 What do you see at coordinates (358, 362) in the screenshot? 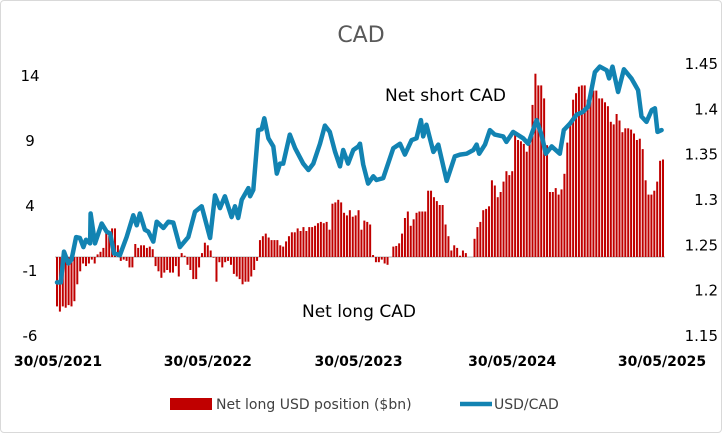
I see `x-tick-label: 30/05/2023` at bounding box center [358, 362].